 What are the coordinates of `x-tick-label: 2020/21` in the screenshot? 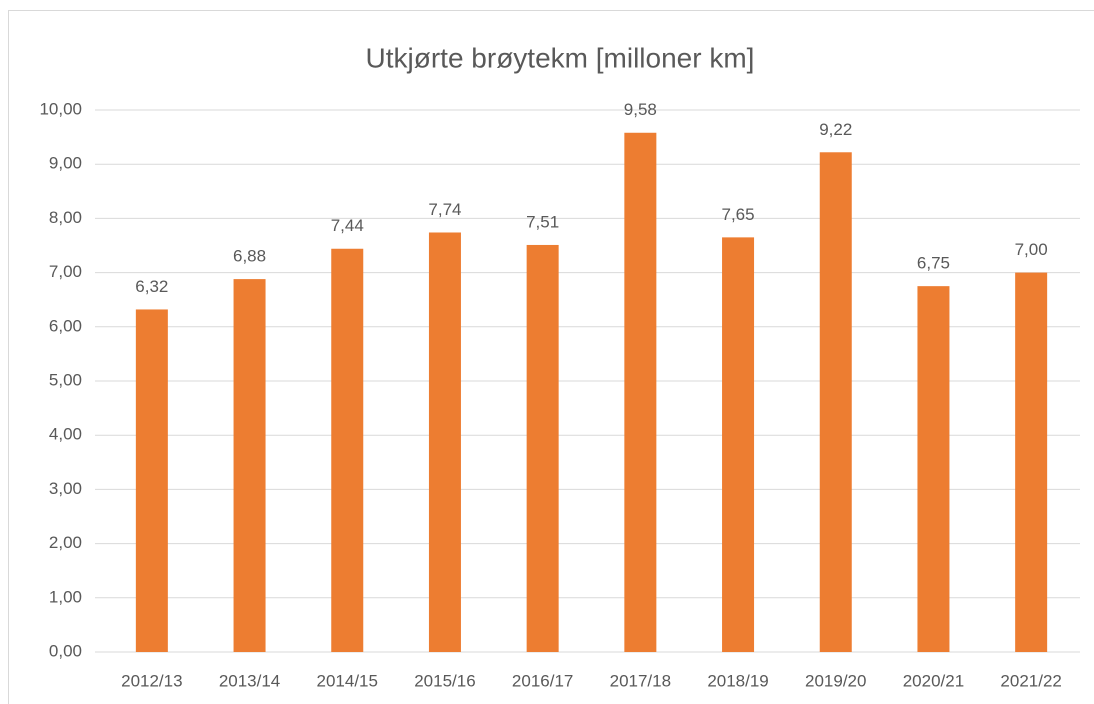 It's located at (933, 680).